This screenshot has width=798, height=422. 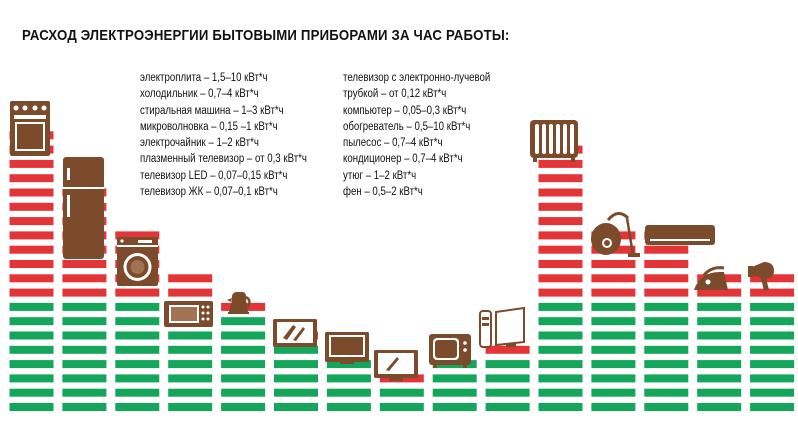 What do you see at coordinates (83, 208) in the screenshot?
I see `fridge-icon` at bounding box center [83, 208].